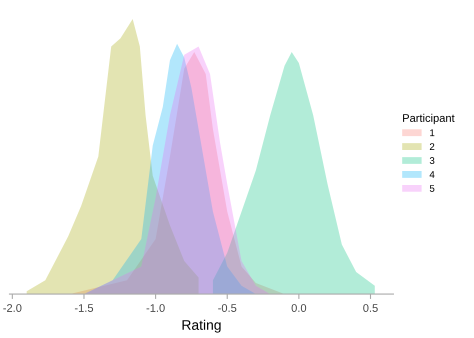 Image resolution: width=474 pixels, height=338 pixels. Describe the element at coordinates (370, 308) in the screenshot. I see `x-tick-label: 0.5` at that location.